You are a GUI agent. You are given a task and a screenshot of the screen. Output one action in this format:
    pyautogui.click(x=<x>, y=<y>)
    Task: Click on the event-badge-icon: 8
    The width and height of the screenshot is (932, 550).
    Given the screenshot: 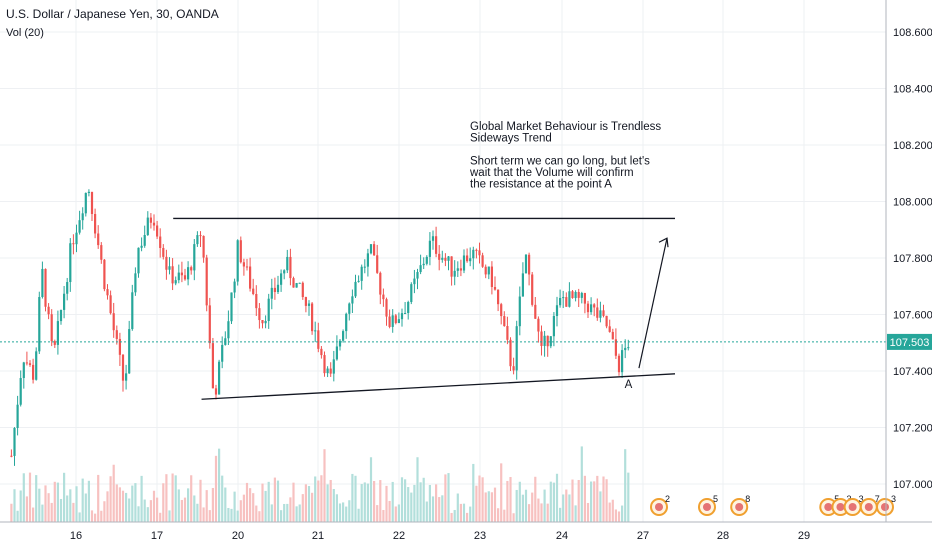 What is the action you would take?
    pyautogui.click(x=740, y=505)
    